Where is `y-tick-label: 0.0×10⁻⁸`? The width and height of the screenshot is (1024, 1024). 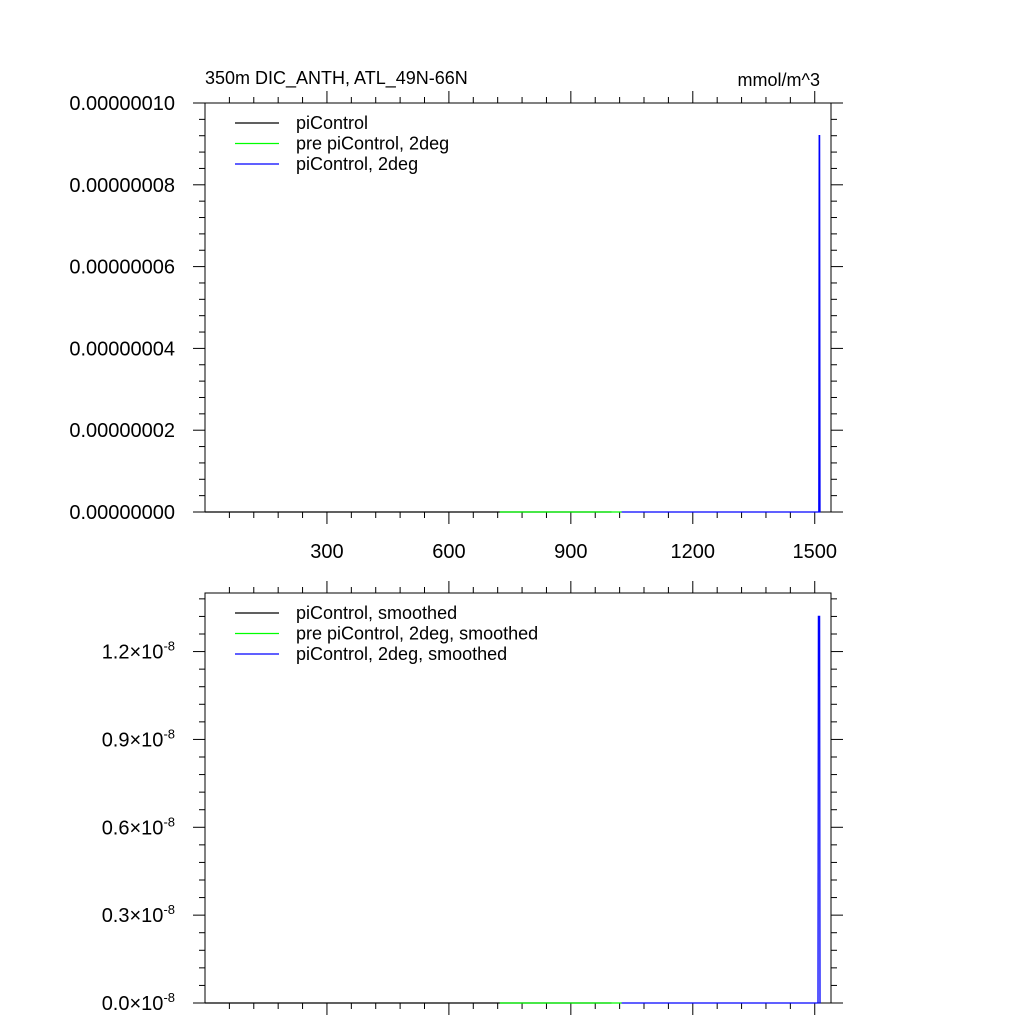 y-tick-label: 0.0×10⁻⁸ is located at coordinates (138, 1002).